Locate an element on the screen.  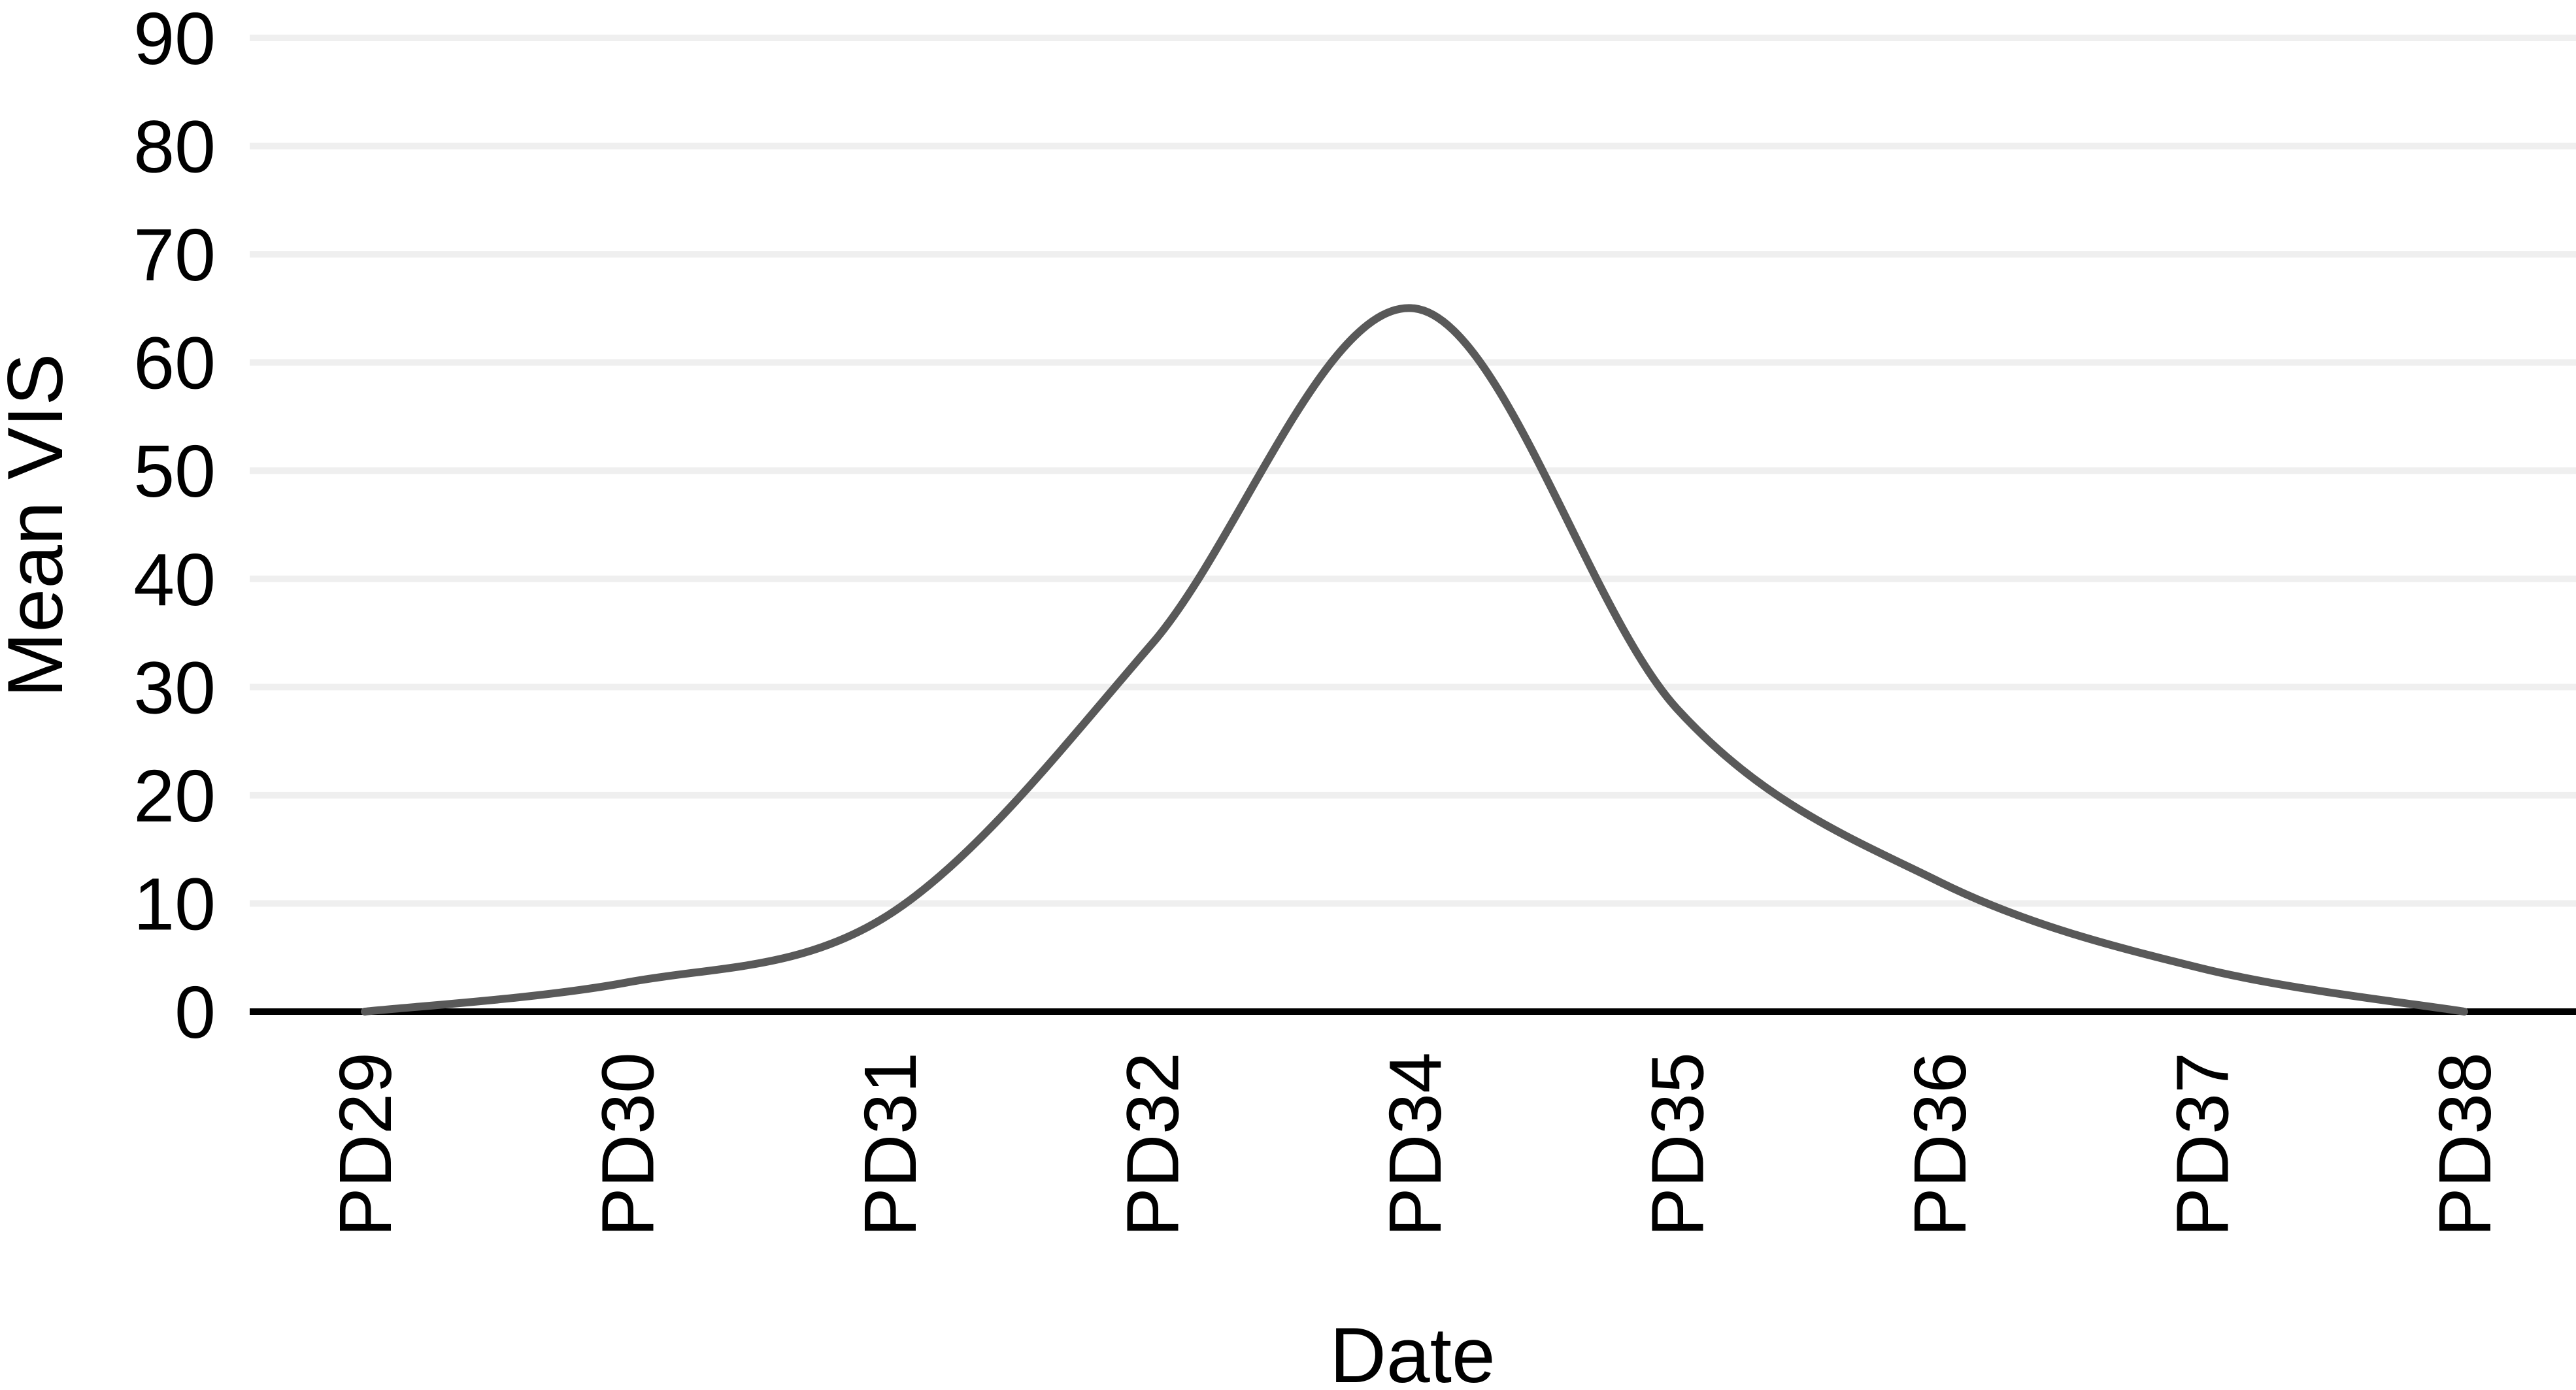
y-tick-label: 30 is located at coordinates (175, 687).